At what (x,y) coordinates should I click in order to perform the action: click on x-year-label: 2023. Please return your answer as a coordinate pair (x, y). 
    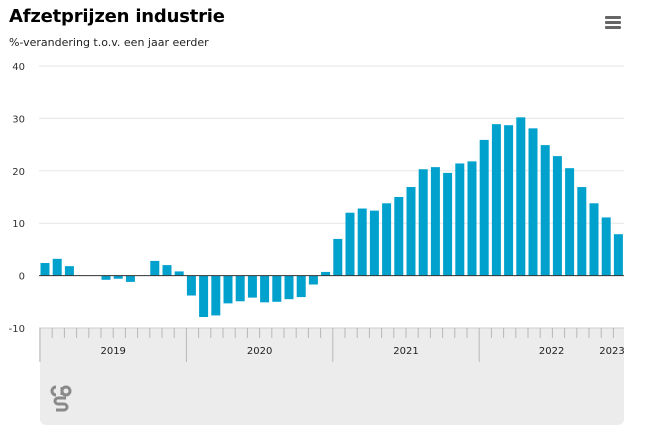
    Looking at the image, I should click on (611, 351).